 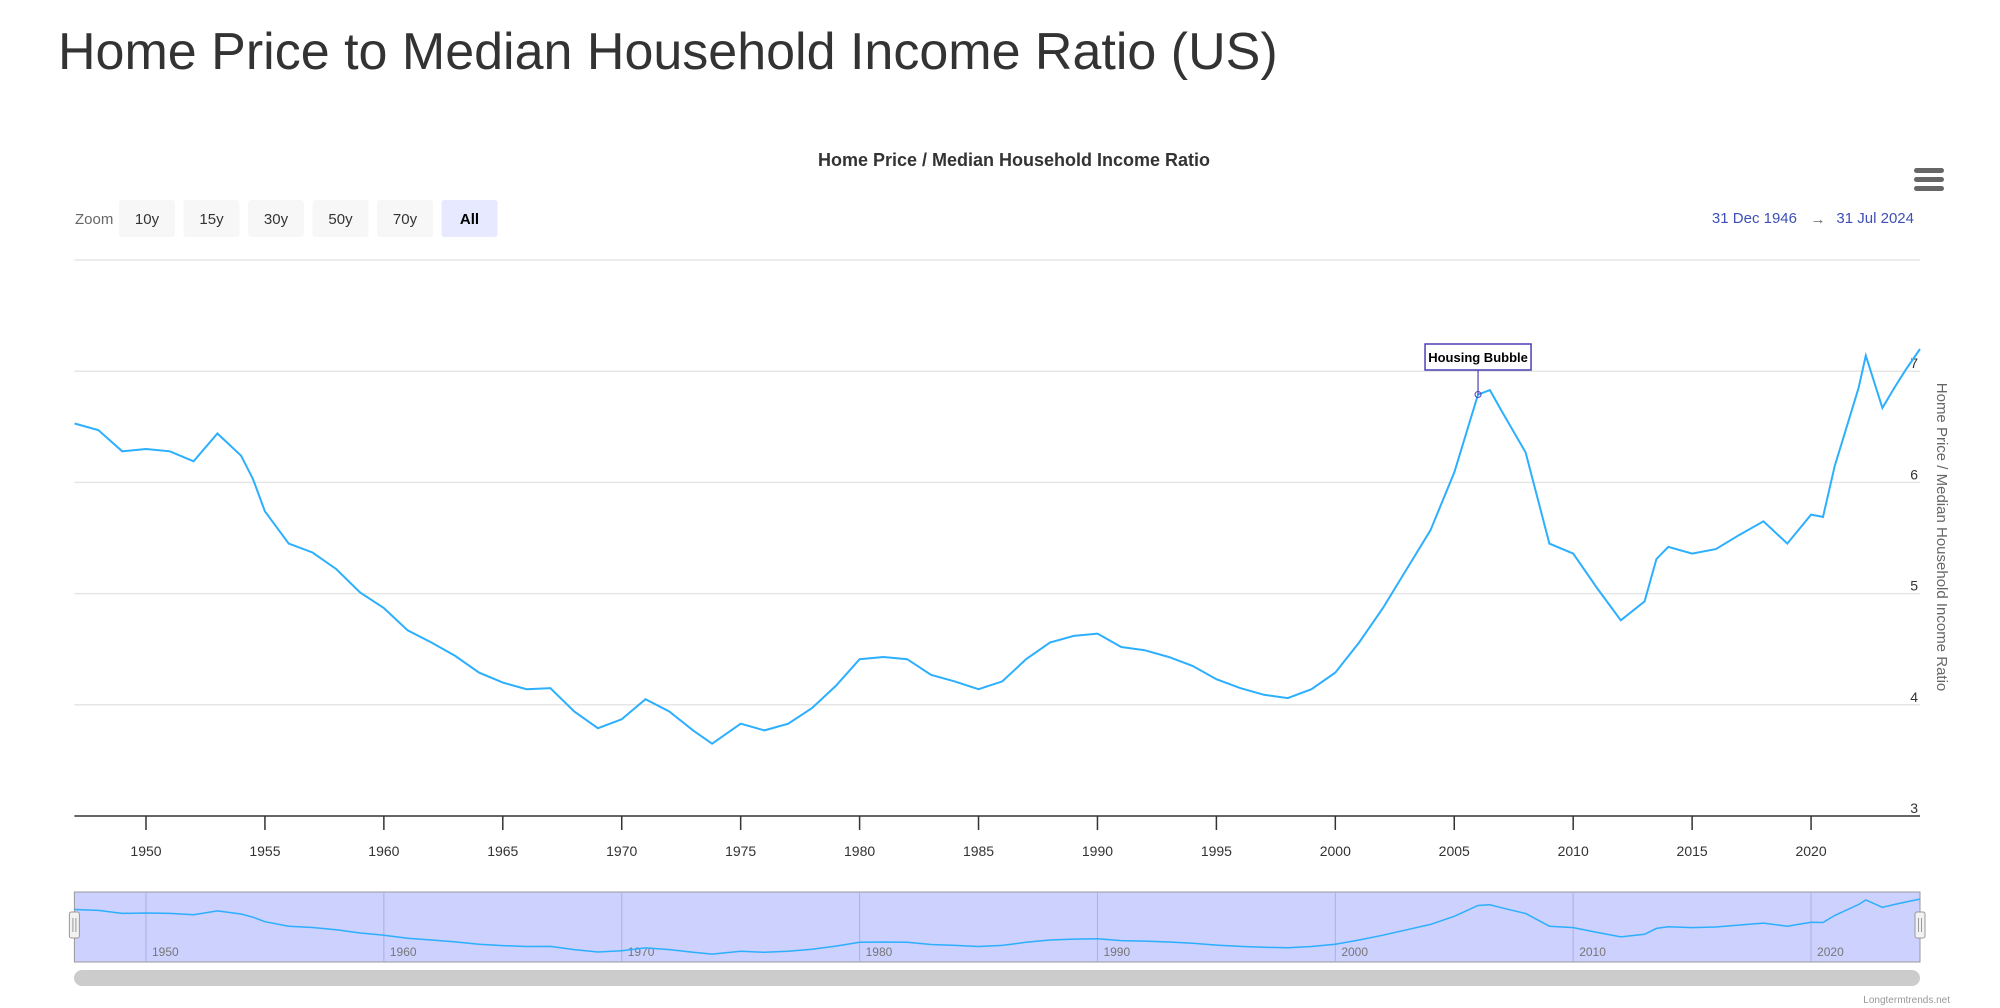 I want to click on credits: Longtermtrends.net, so click(x=1906, y=1000).